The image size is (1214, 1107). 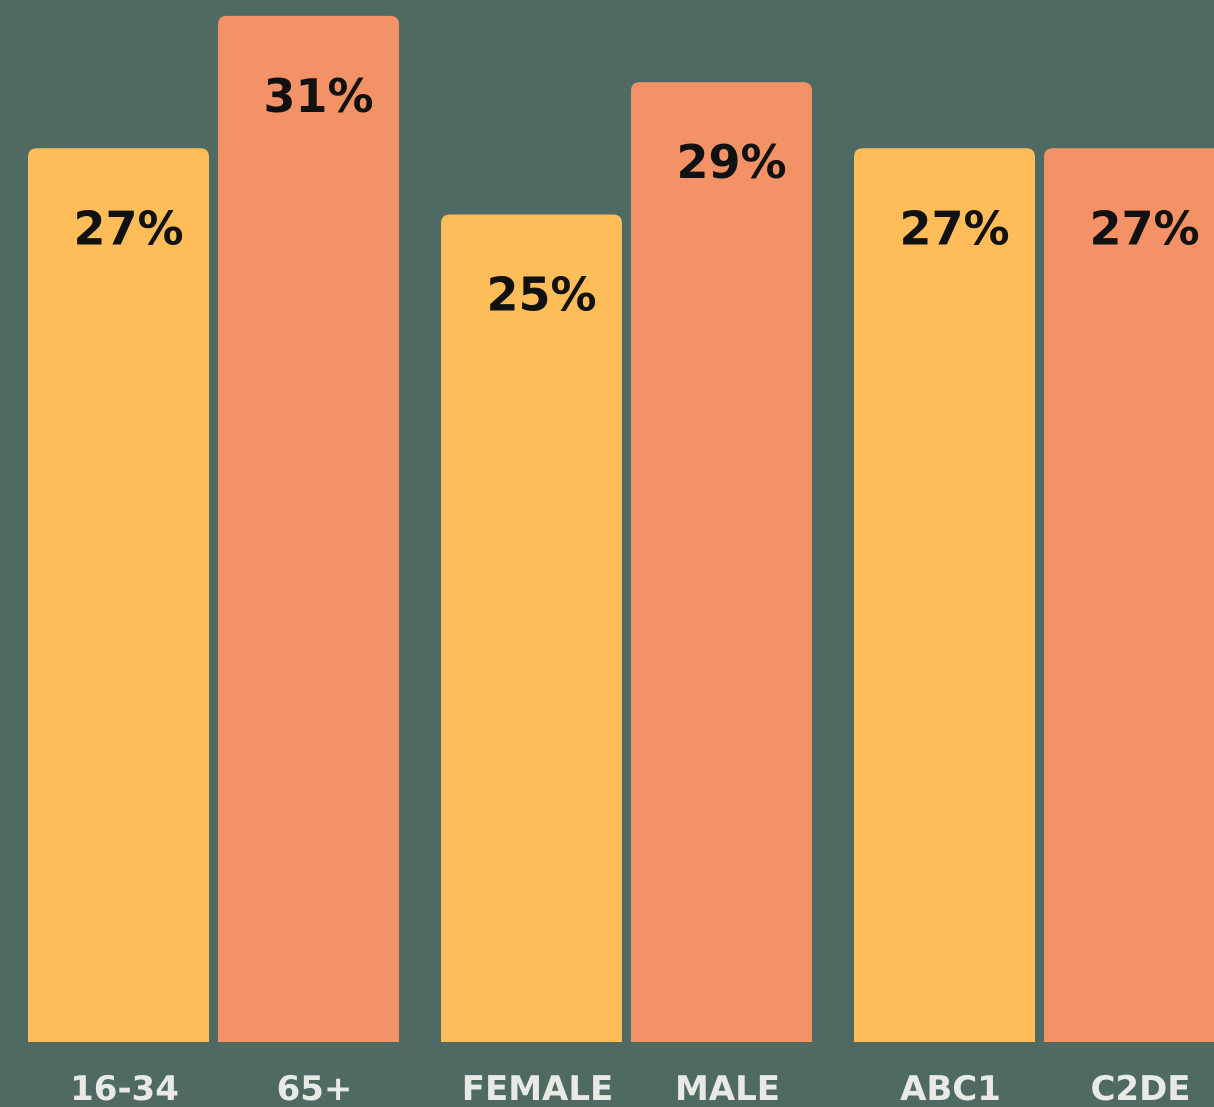 I want to click on x-tick-label: MALE, so click(x=727, y=1088).